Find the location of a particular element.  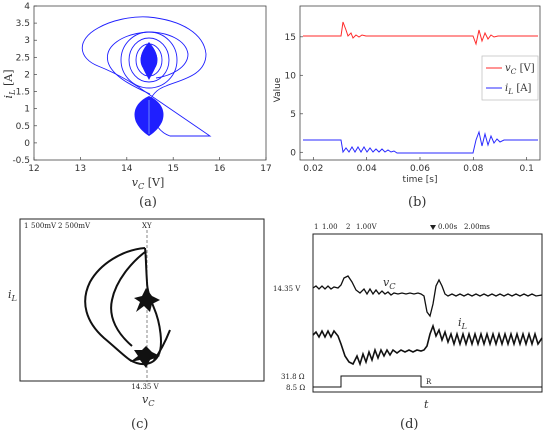

panel-b-xlabel: time [s] is located at coordinates (420, 180).